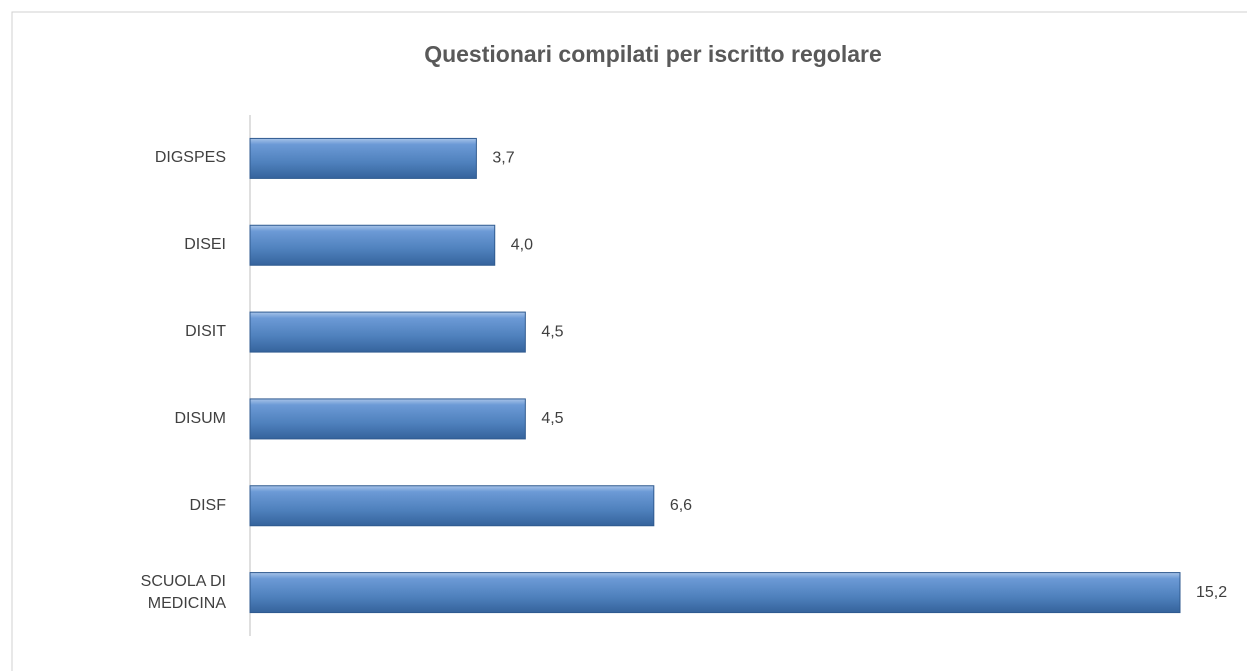 Image resolution: width=1247 pixels, height=671 pixels. What do you see at coordinates (205, 332) in the screenshot?
I see `category-label: DISIT` at bounding box center [205, 332].